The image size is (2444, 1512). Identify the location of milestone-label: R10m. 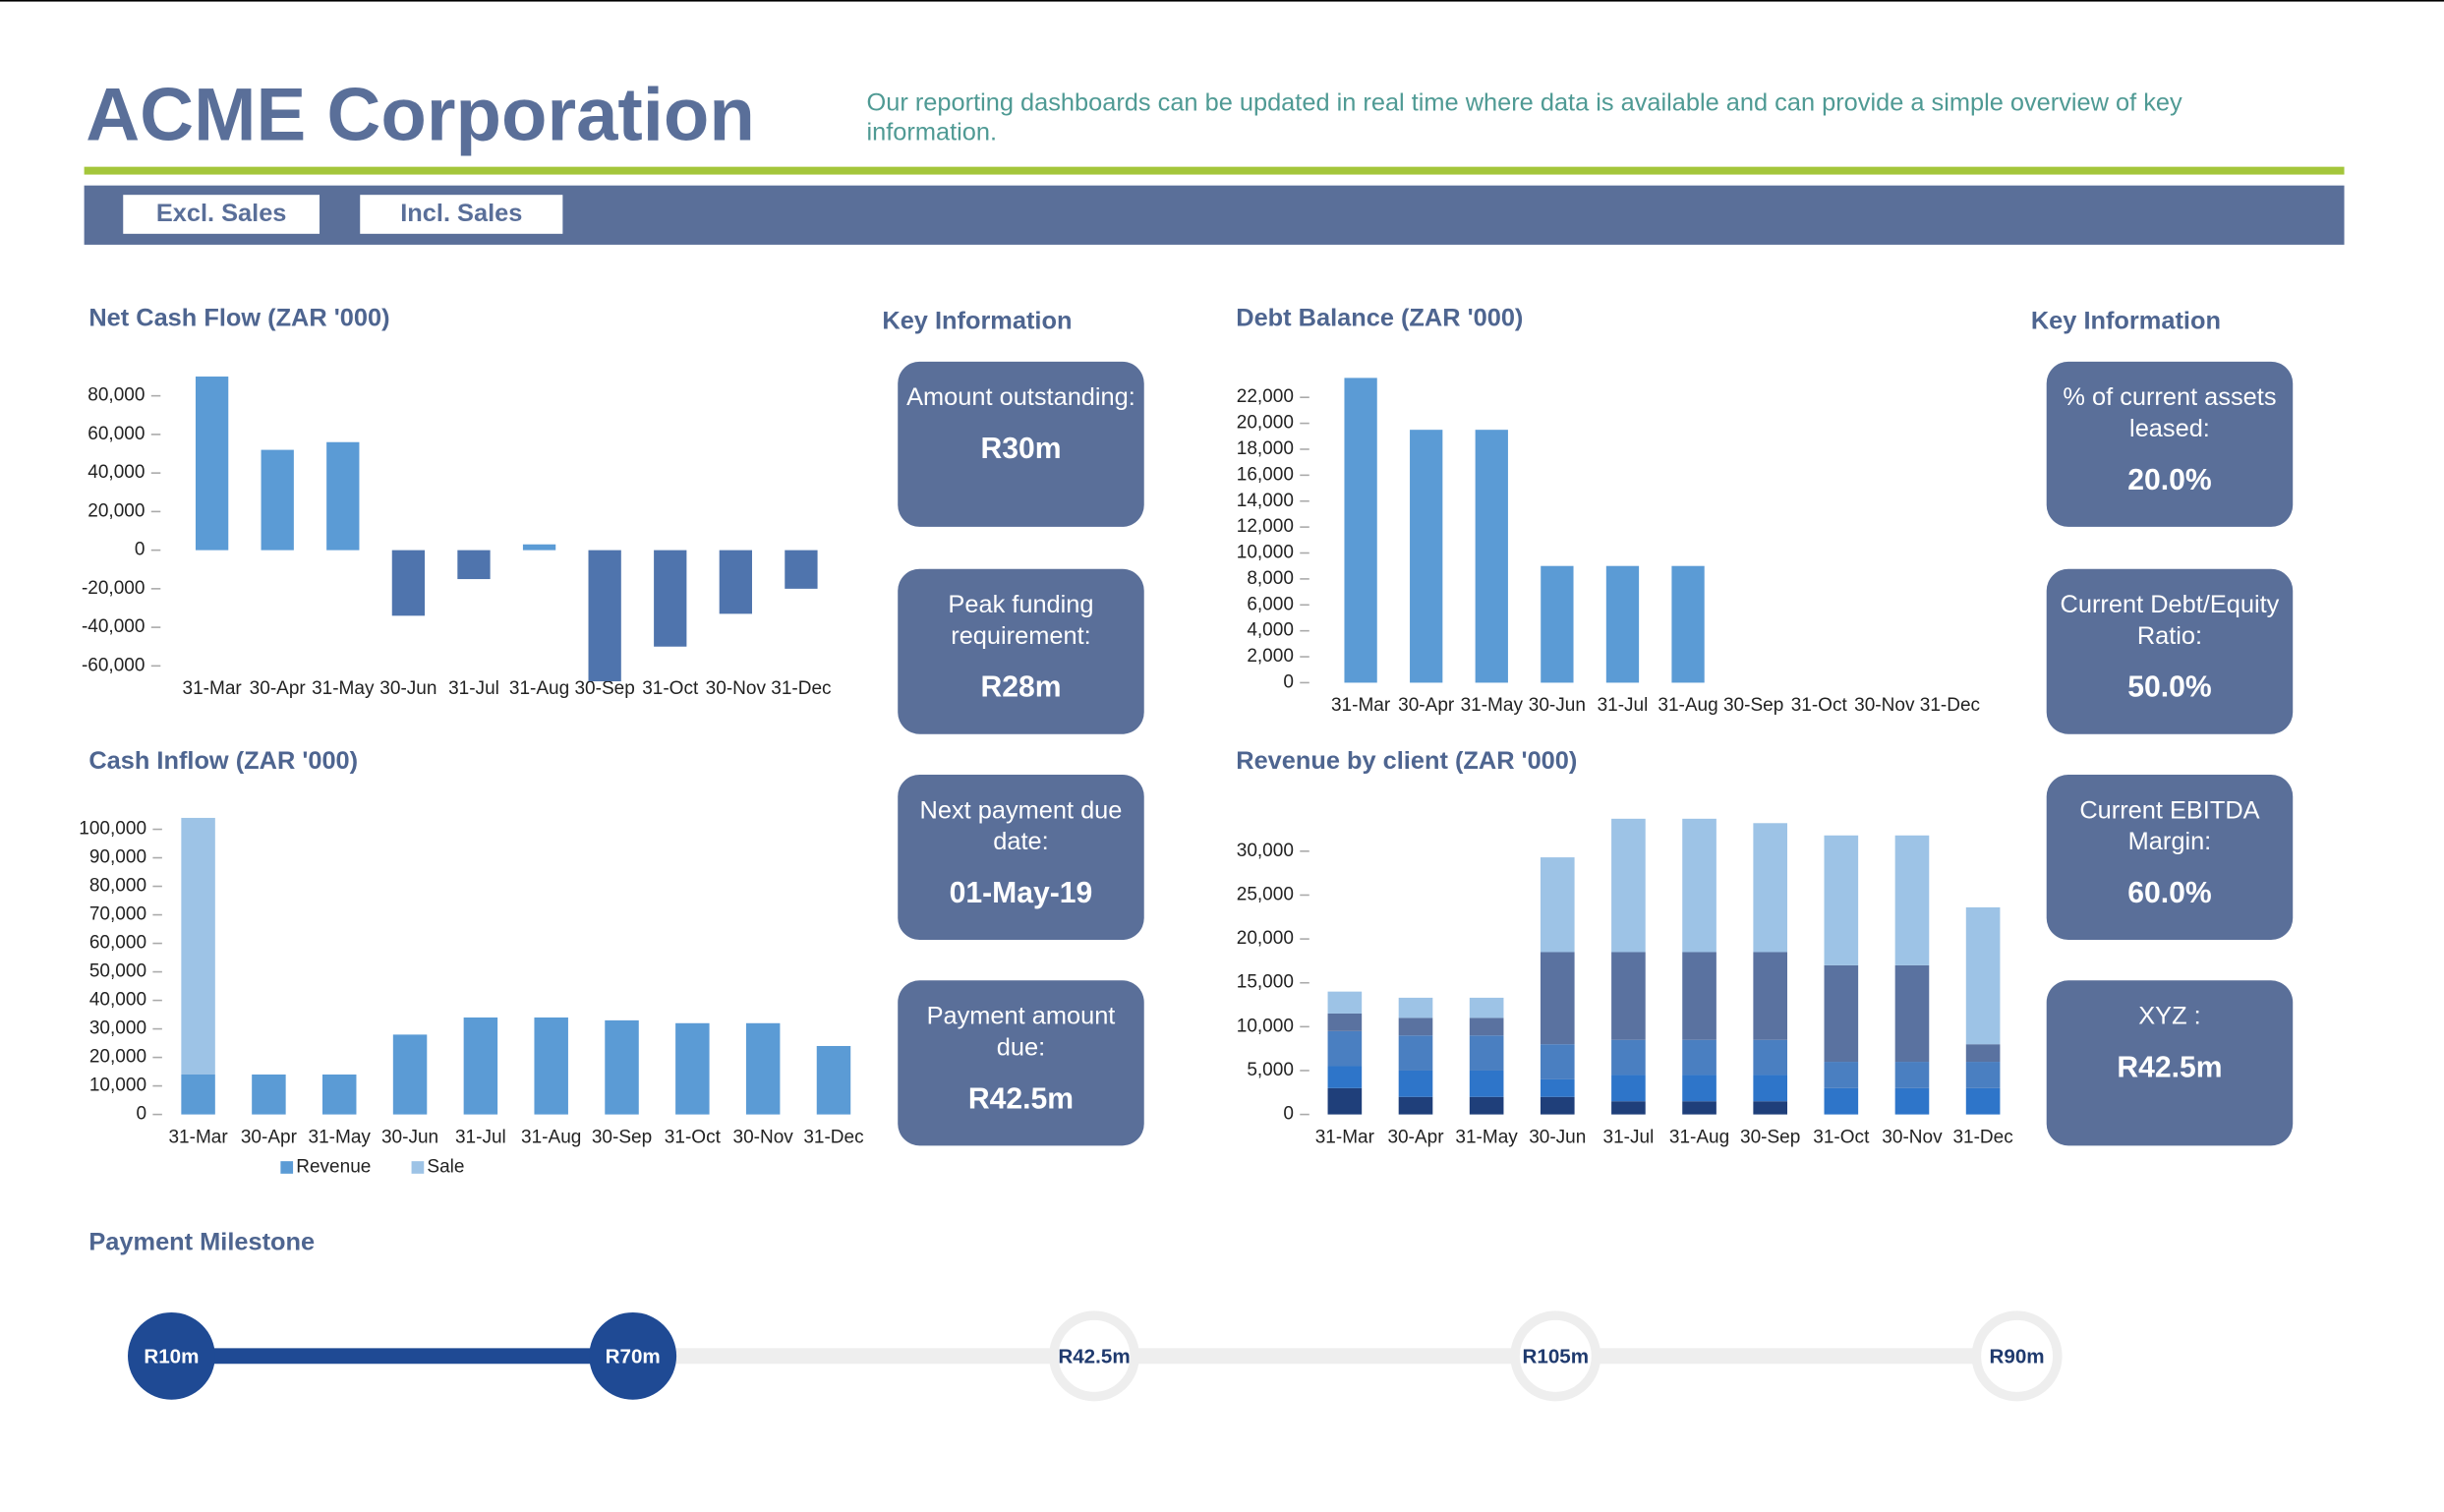
(171, 1356).